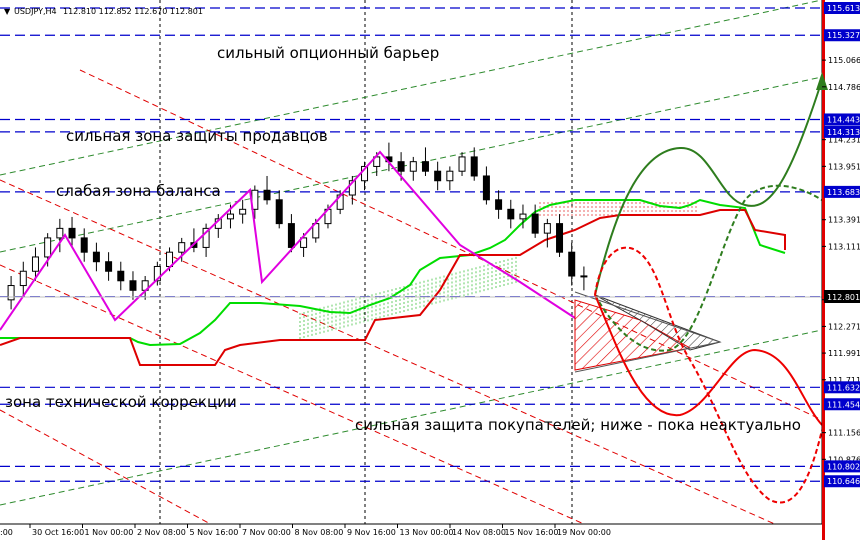 Image resolution: width=860 pixels, height=540 pixels. I want to click on price-level-label: 113.683, so click(843, 192).